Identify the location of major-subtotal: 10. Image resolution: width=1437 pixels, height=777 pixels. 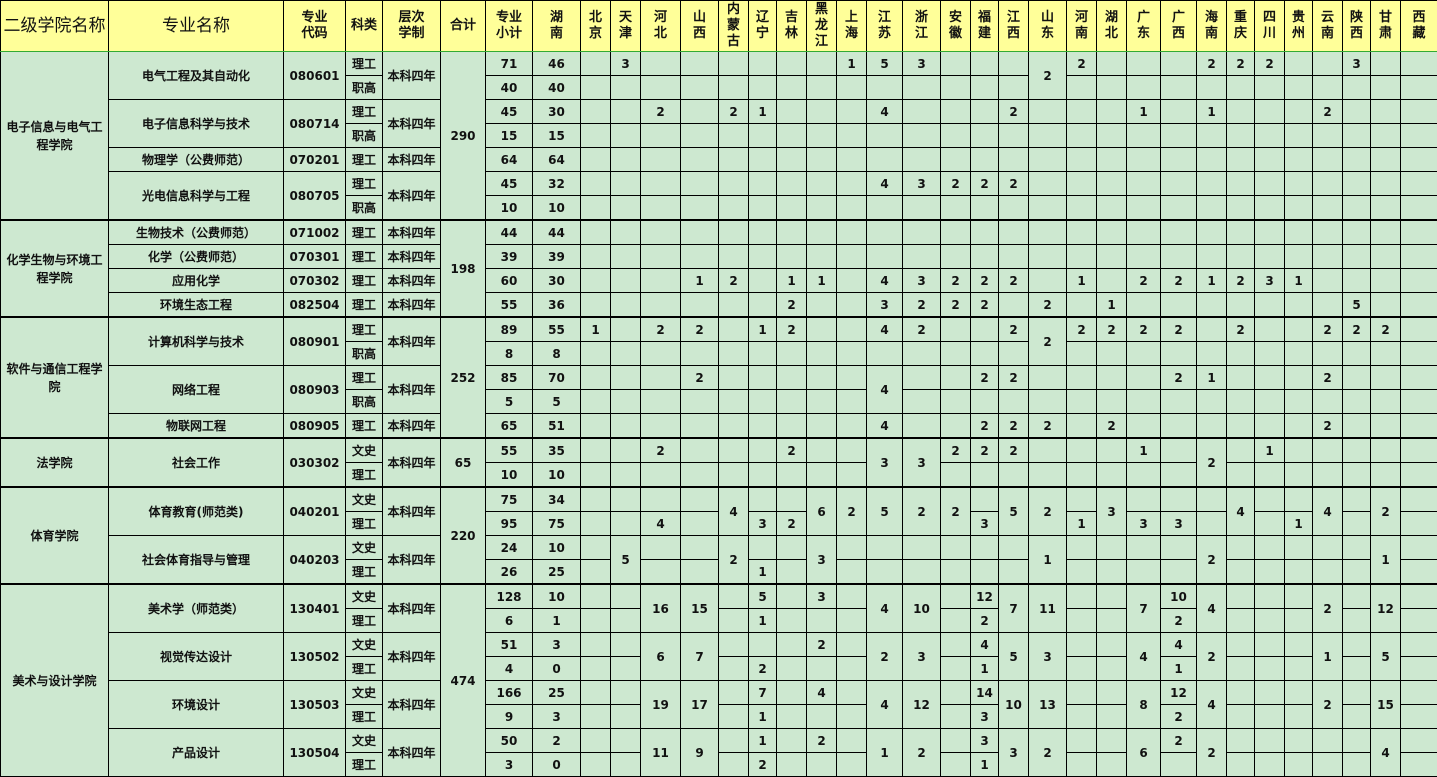
(509, 475).